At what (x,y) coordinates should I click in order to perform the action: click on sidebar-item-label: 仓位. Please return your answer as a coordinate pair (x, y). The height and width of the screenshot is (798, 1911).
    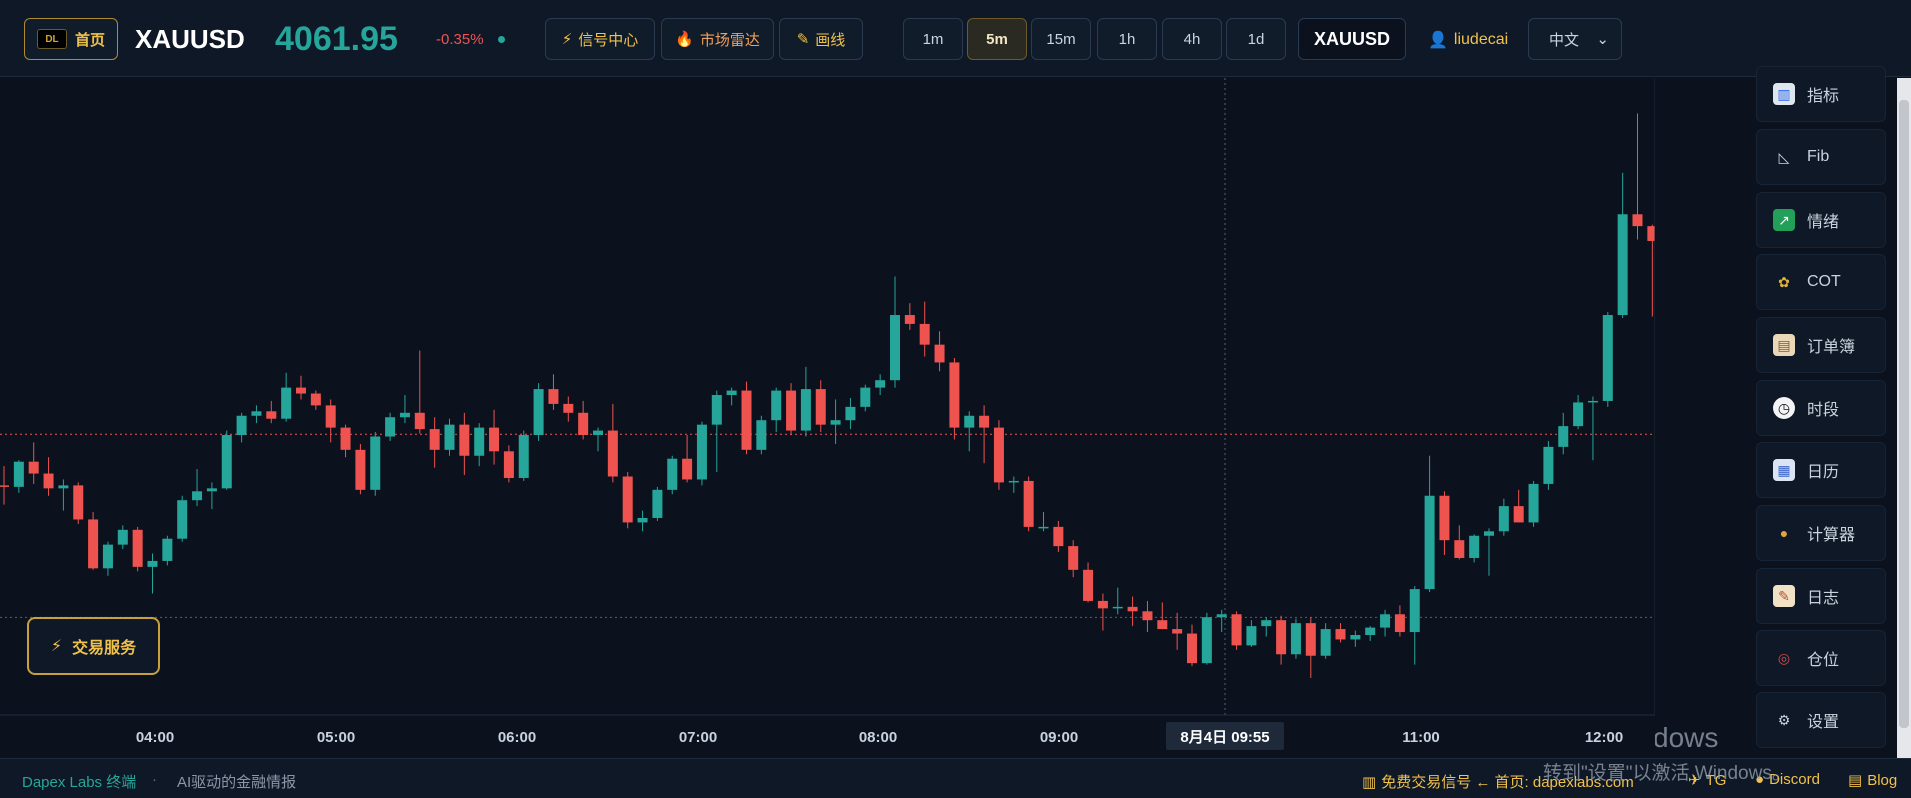
    Looking at the image, I should click on (1823, 660).